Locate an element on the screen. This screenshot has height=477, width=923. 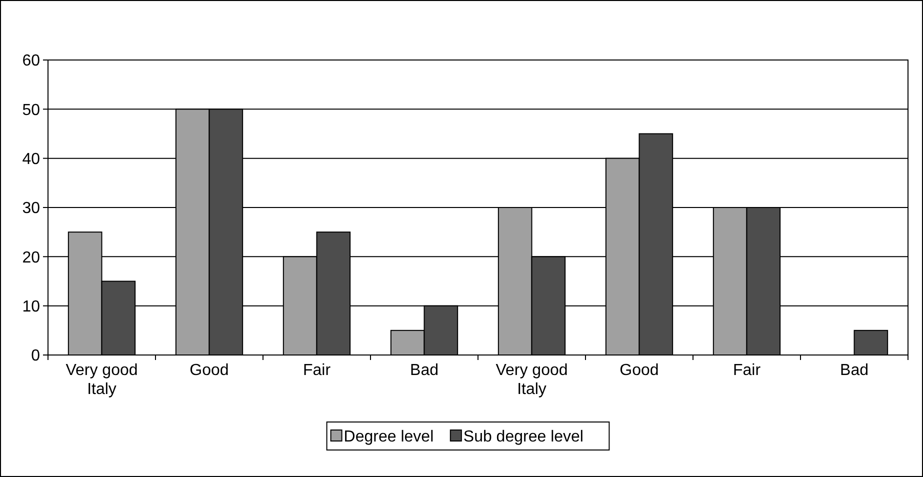
y-tick-label: 10 is located at coordinates (31, 307).